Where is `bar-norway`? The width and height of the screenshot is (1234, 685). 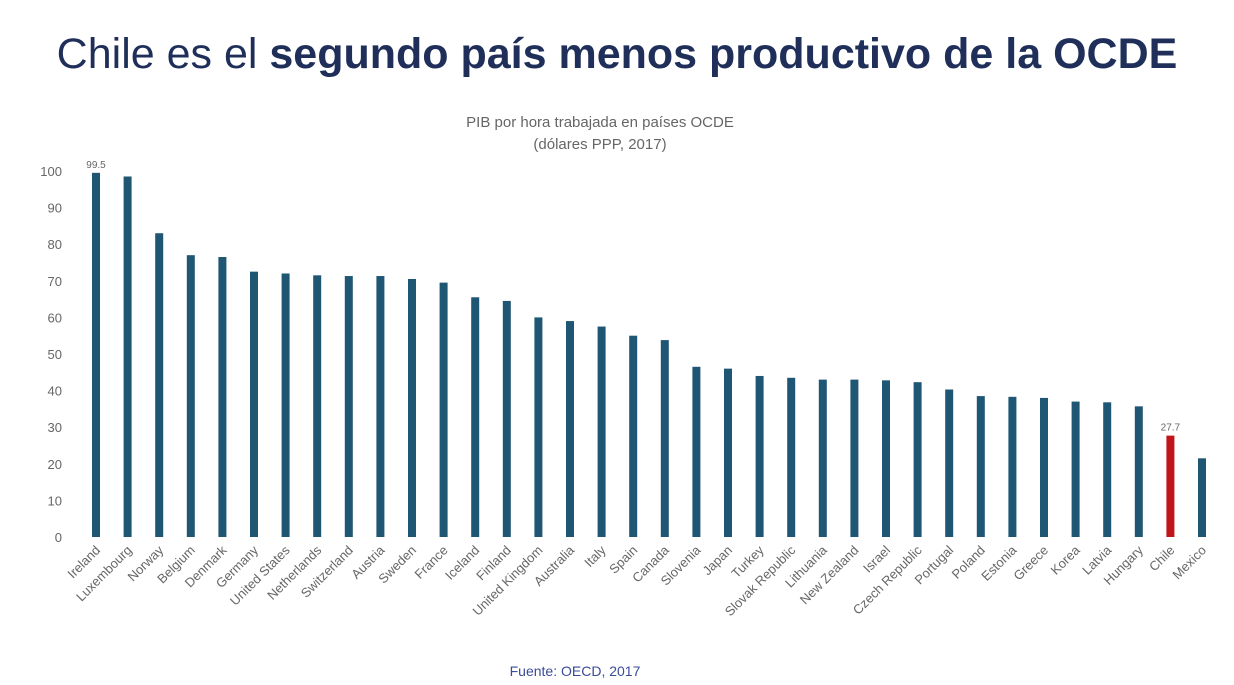 bar-norway is located at coordinates (159, 385).